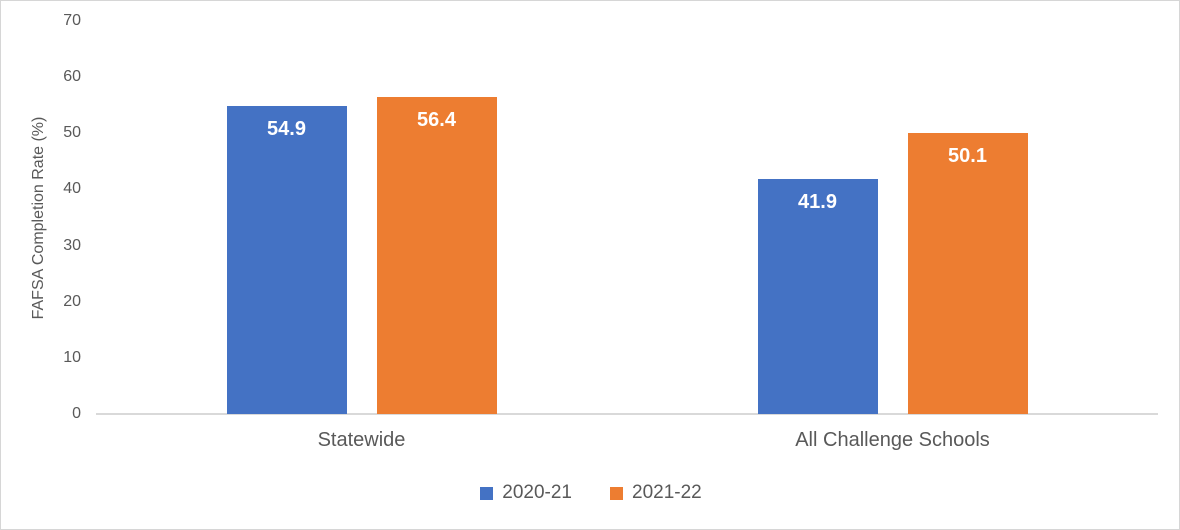  I want to click on y-tick-label: 50, so click(72, 133).